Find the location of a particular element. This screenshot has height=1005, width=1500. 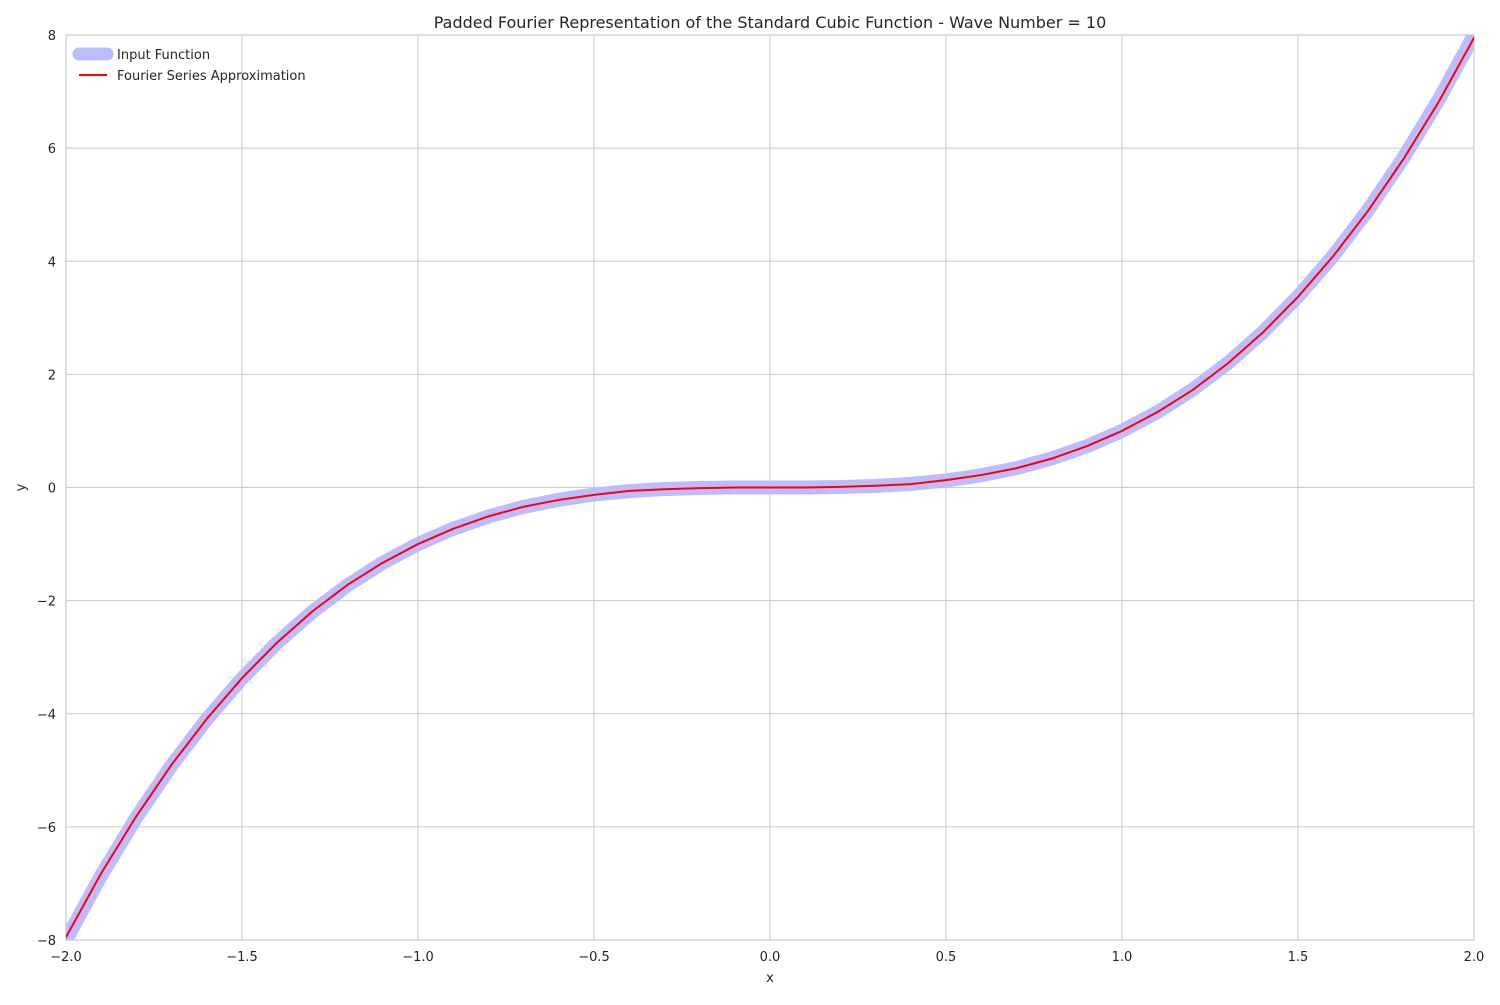

x-axis-label: x is located at coordinates (770, 978).